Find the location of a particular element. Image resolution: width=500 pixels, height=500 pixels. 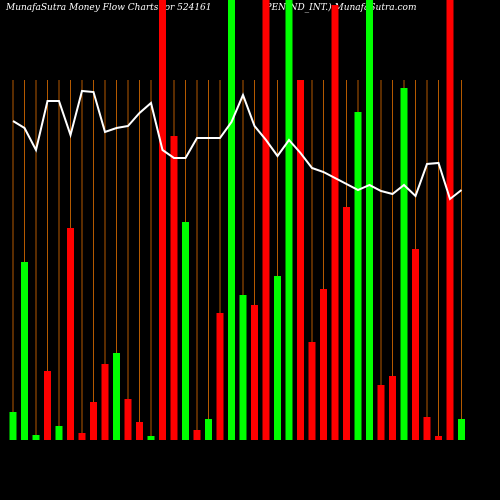

chart-subtitle: (PENIND_INT.) MunafaSutra.com is located at coordinates (339, 7).